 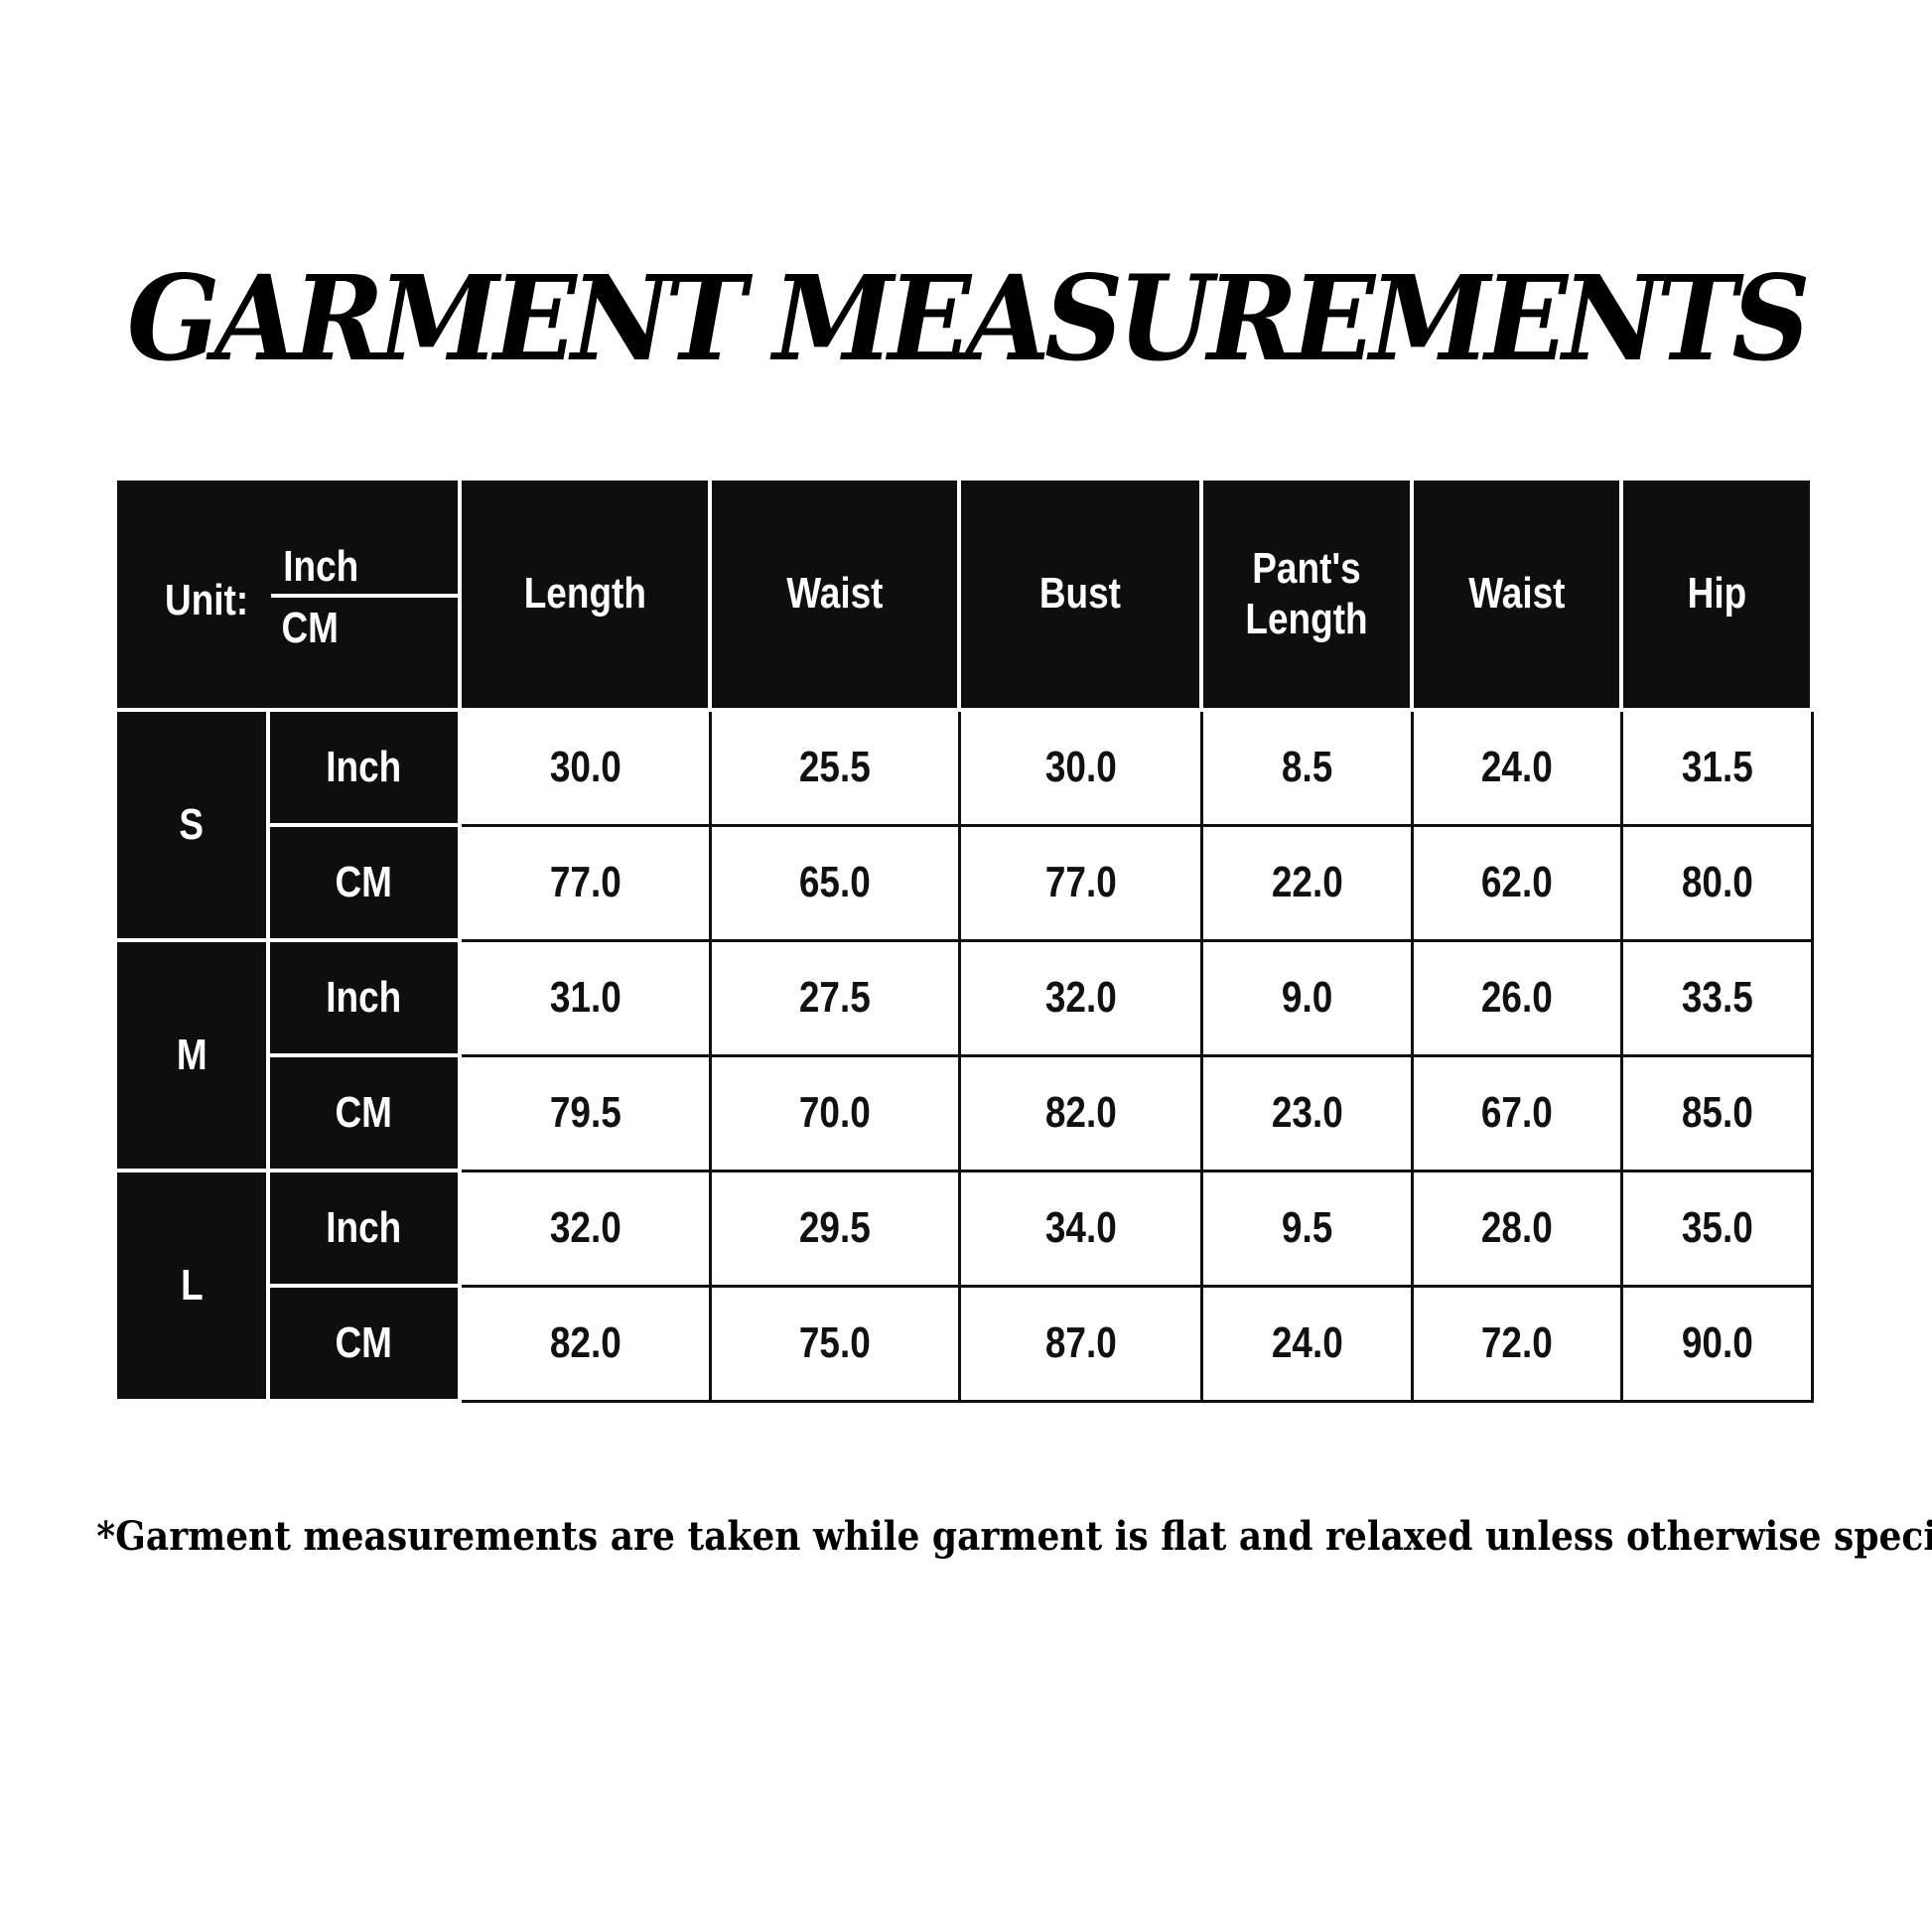 I want to click on unit-cm-label: CM, so click(x=310, y=628).